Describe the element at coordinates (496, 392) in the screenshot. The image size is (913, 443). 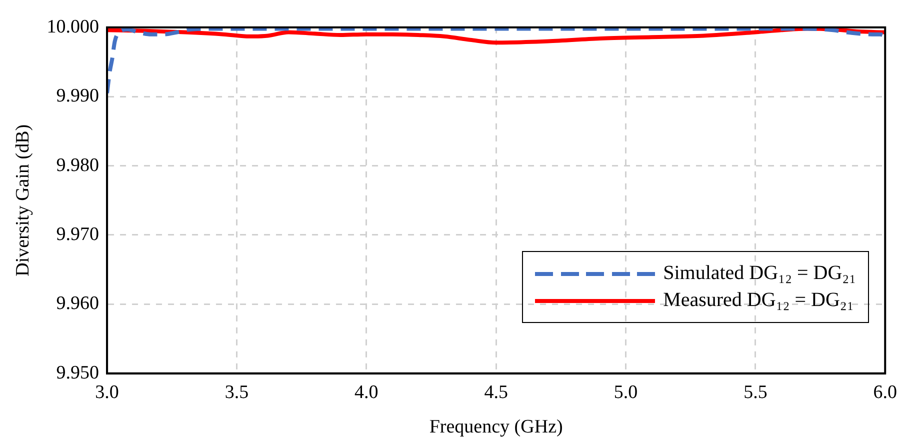
I see `x-tick-label: 4.5` at that location.